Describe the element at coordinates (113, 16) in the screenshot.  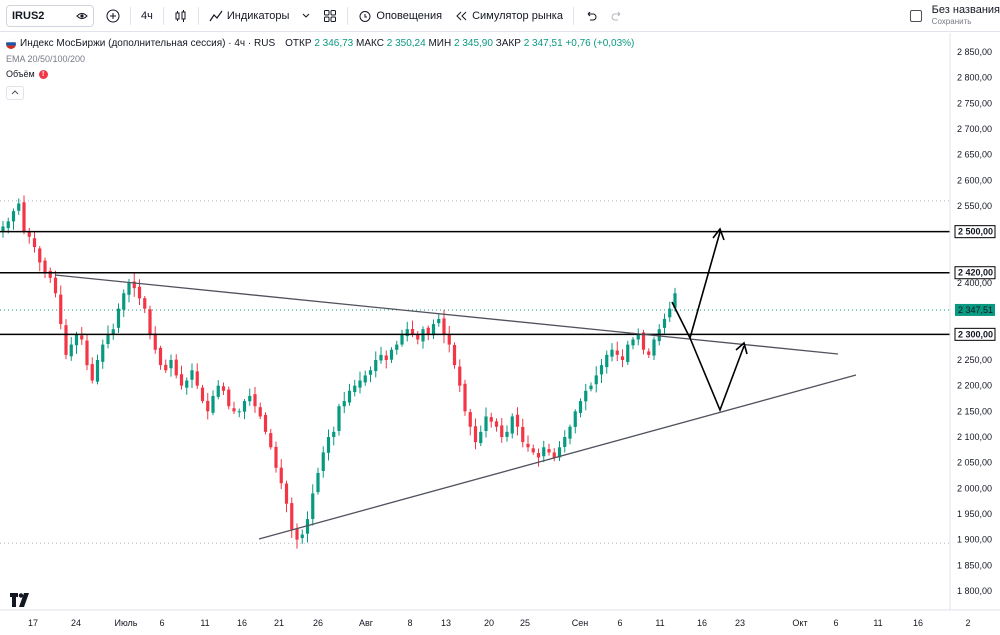
I see `add-symbol-button` at that location.